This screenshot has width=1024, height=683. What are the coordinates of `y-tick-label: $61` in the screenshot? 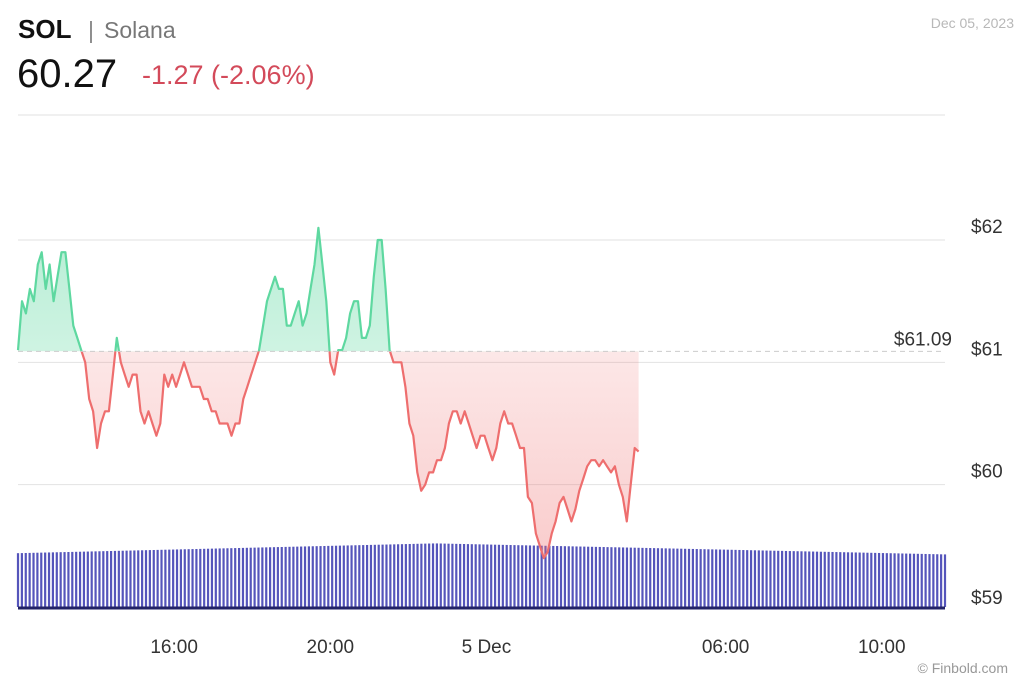 It's located at (987, 349).